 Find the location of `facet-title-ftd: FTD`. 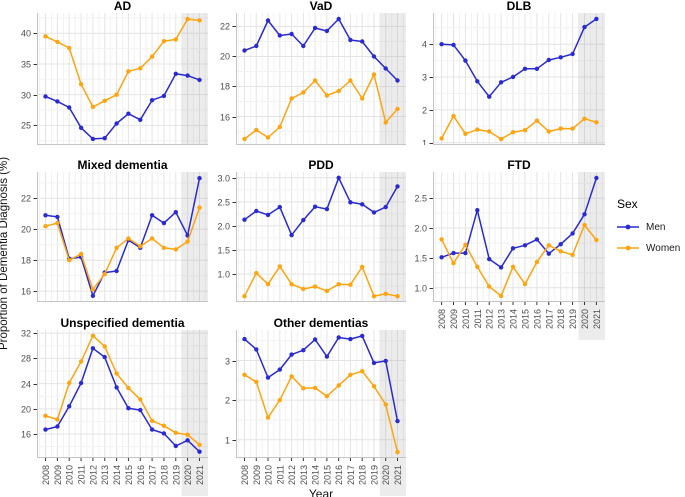

facet-title-ftd: FTD is located at coordinates (519, 165).